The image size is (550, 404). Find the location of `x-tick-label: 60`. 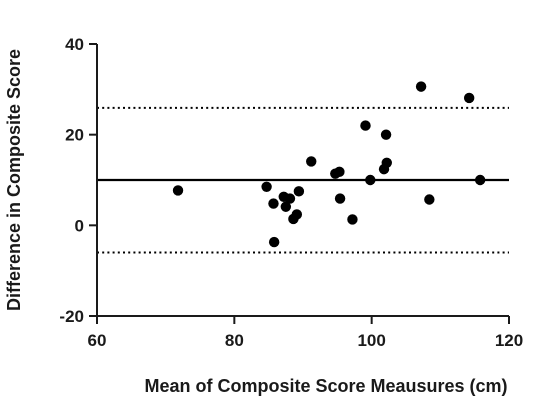

x-tick-label: 60 is located at coordinates (97, 340).